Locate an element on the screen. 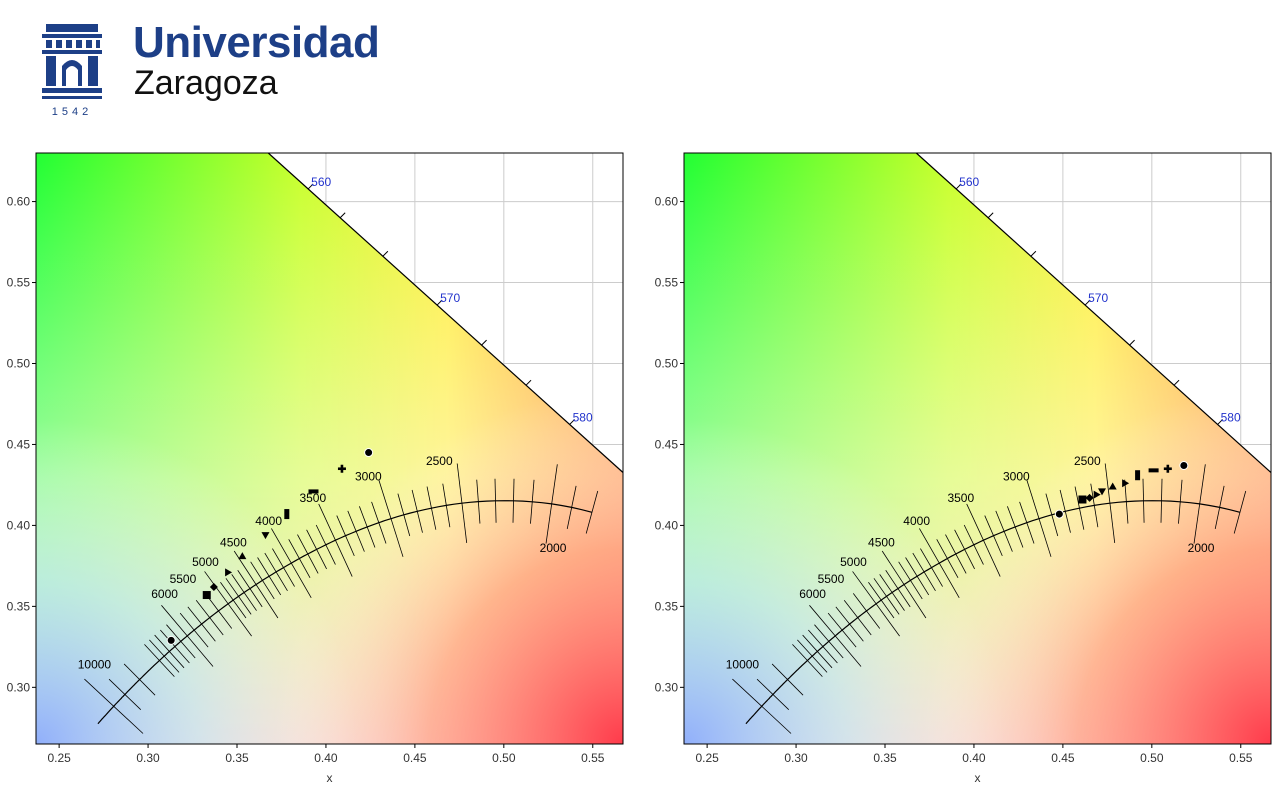  cct-label: 3000 is located at coordinates (1016, 477).